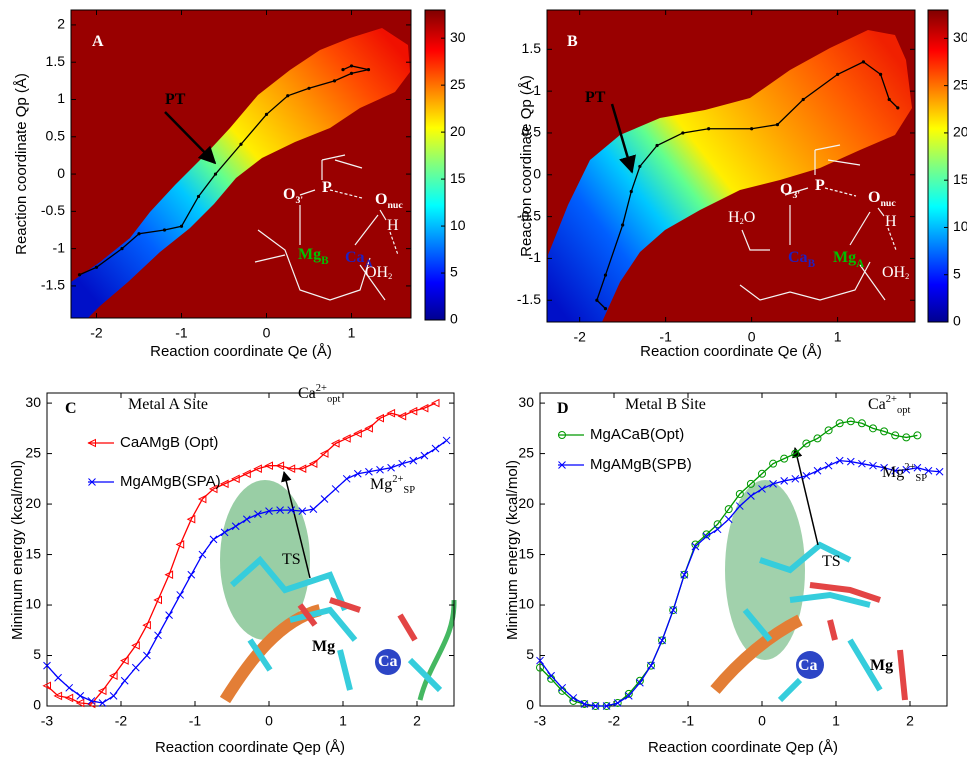 Image resolution: width=967 pixels, height=761 pixels. What do you see at coordinates (397, 479) in the screenshot?
I see `annotation-part: 2+` at bounding box center [397, 479].